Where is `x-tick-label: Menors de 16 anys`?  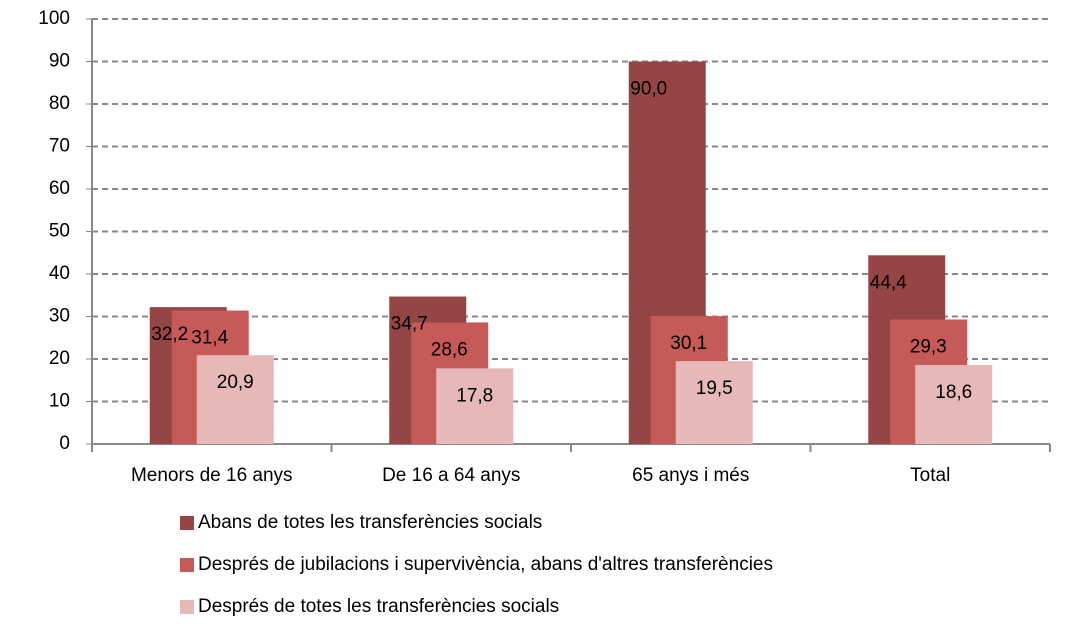
x-tick-label: Menors de 16 anys is located at coordinates (212, 475).